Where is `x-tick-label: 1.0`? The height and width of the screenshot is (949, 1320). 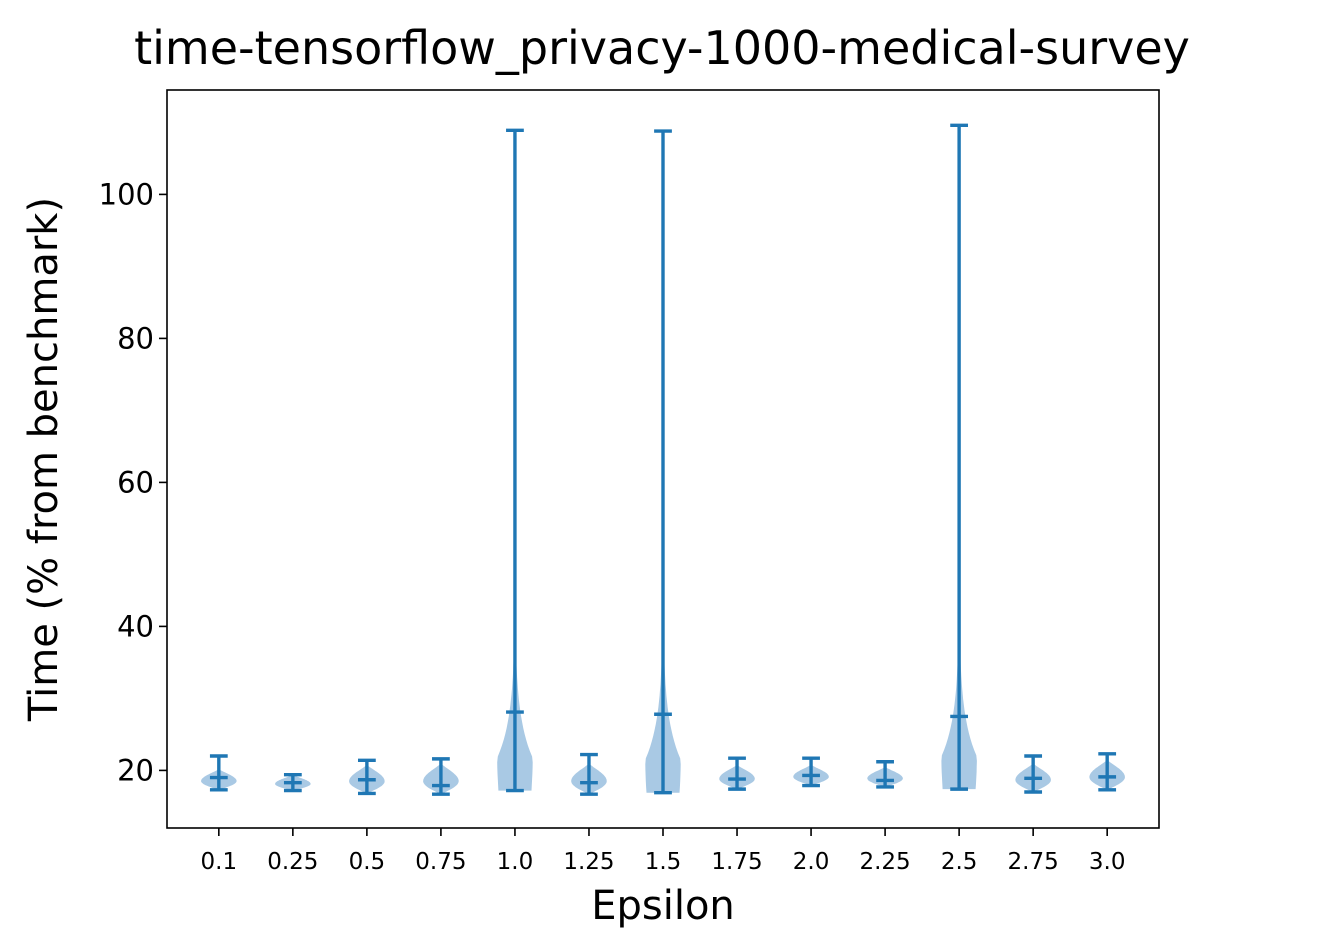
x-tick-label: 1.0 is located at coordinates (515, 862).